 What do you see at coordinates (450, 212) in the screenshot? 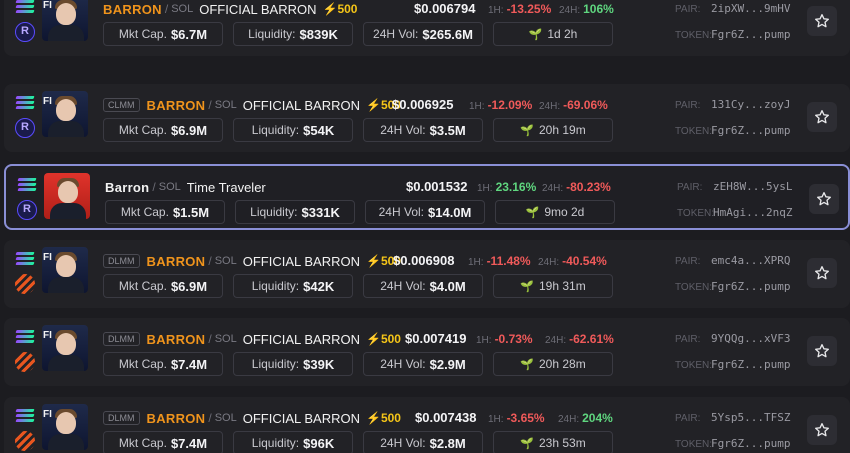
I see `volume-value: $14.0M` at bounding box center [450, 212].